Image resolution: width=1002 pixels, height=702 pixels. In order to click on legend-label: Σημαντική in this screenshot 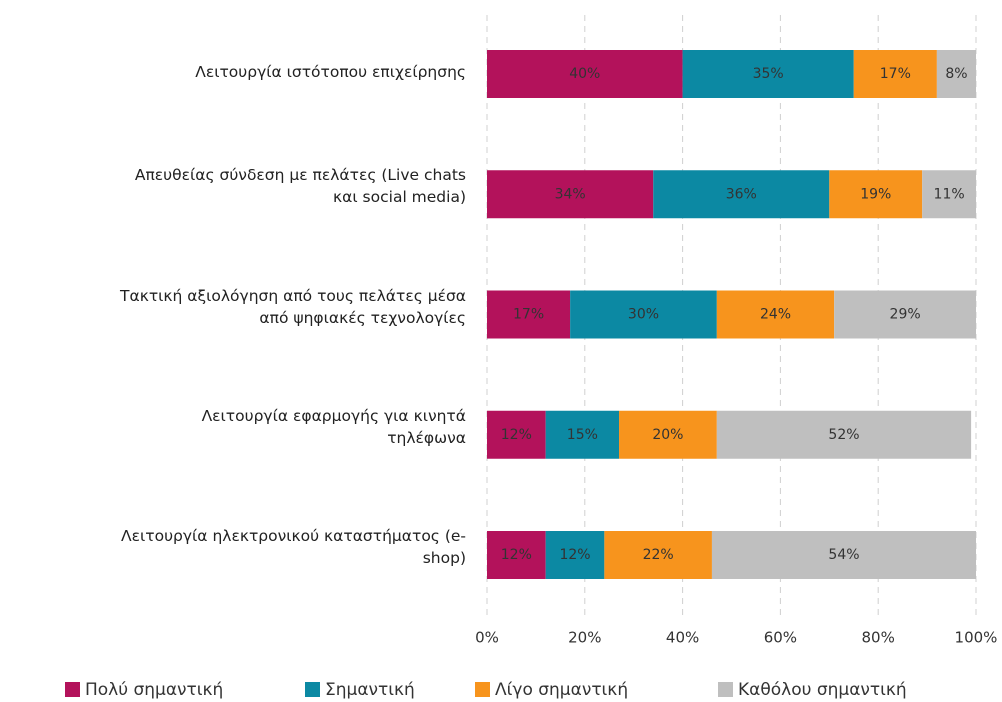, I will do `click(370, 690)`.